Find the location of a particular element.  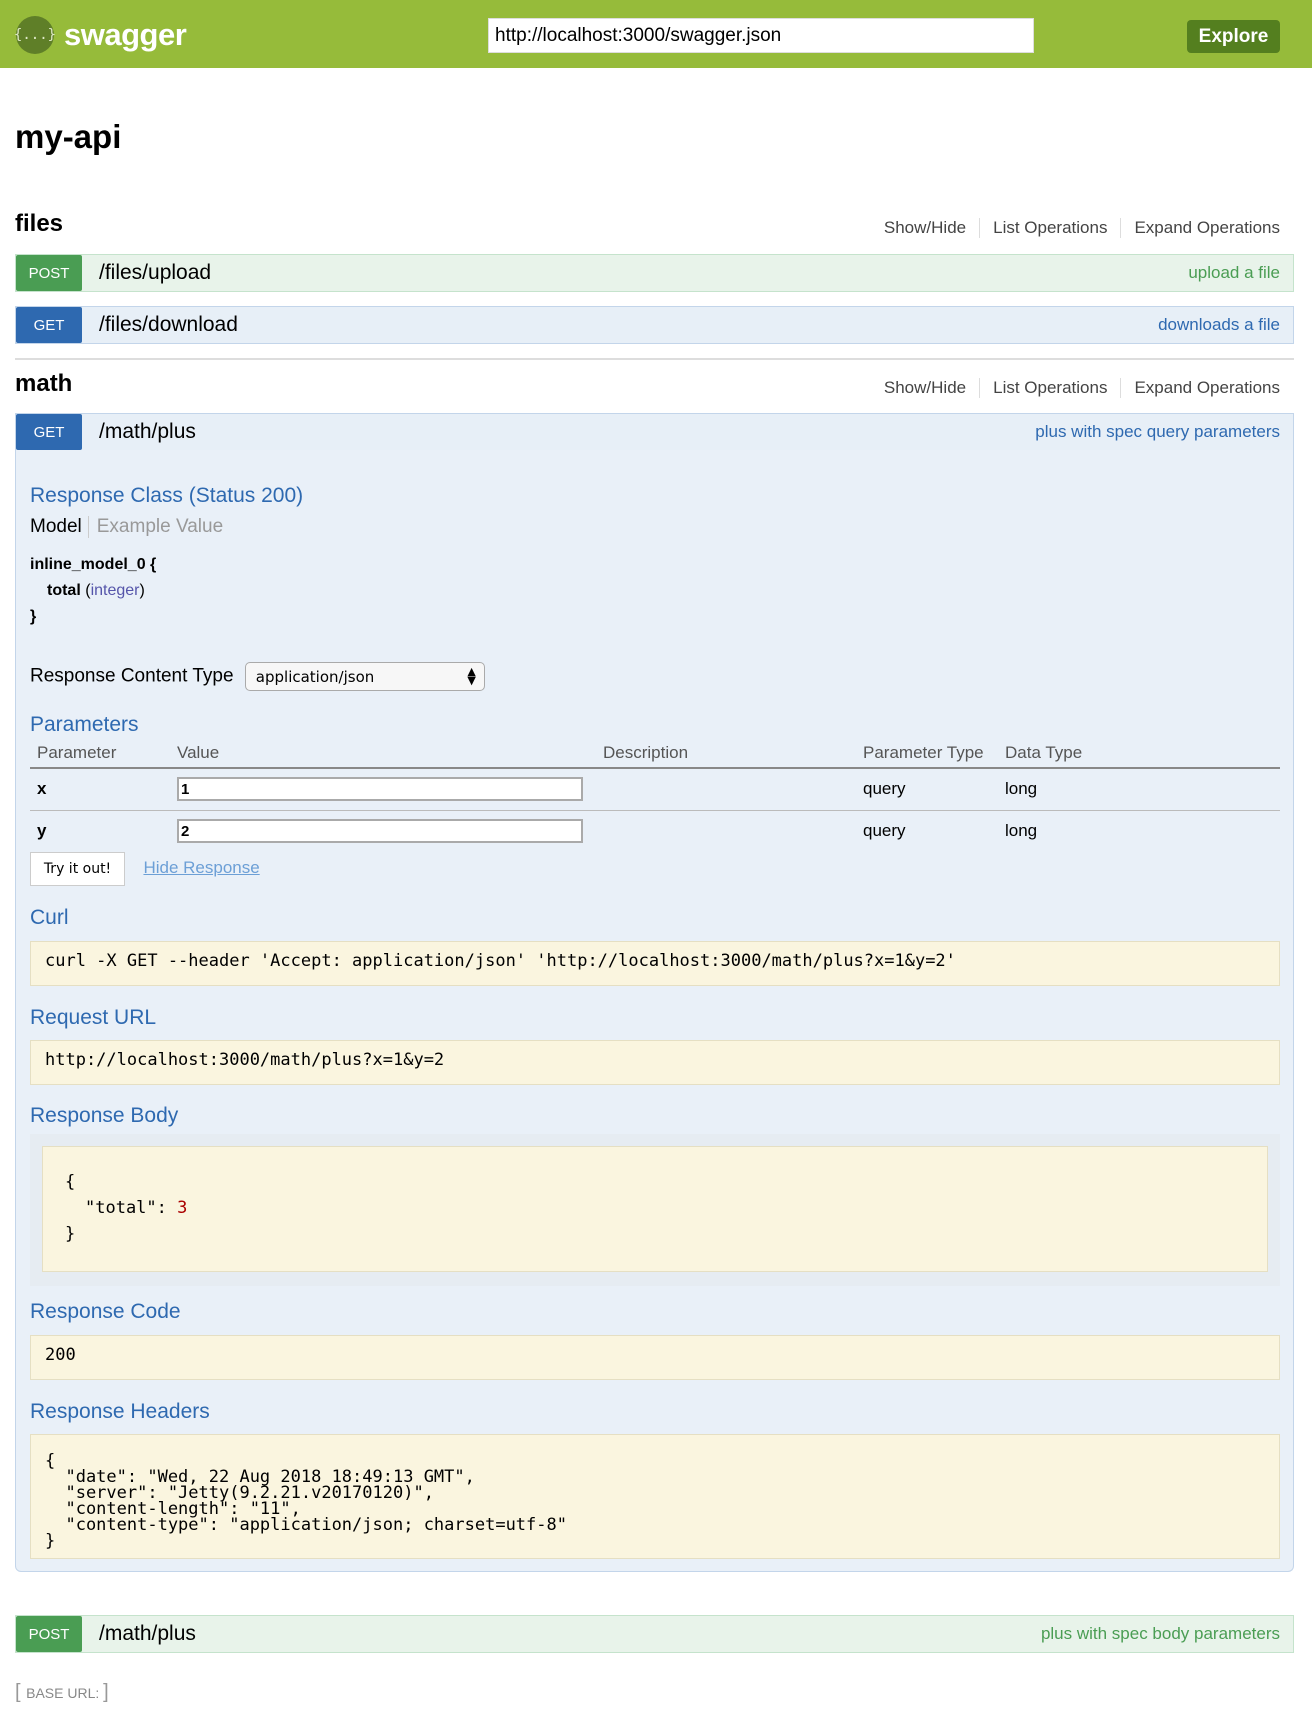

col-data-type: Data Type is located at coordinates (1139, 756).